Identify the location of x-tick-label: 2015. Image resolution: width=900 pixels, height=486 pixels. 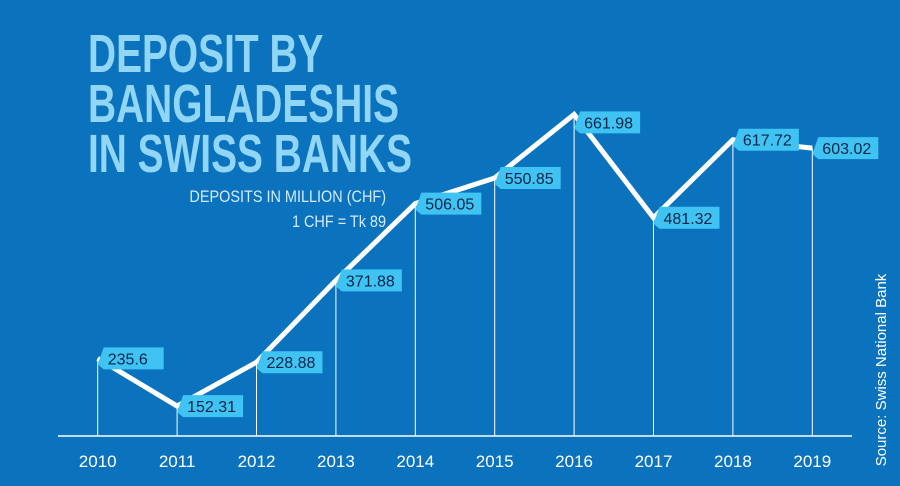
(495, 461).